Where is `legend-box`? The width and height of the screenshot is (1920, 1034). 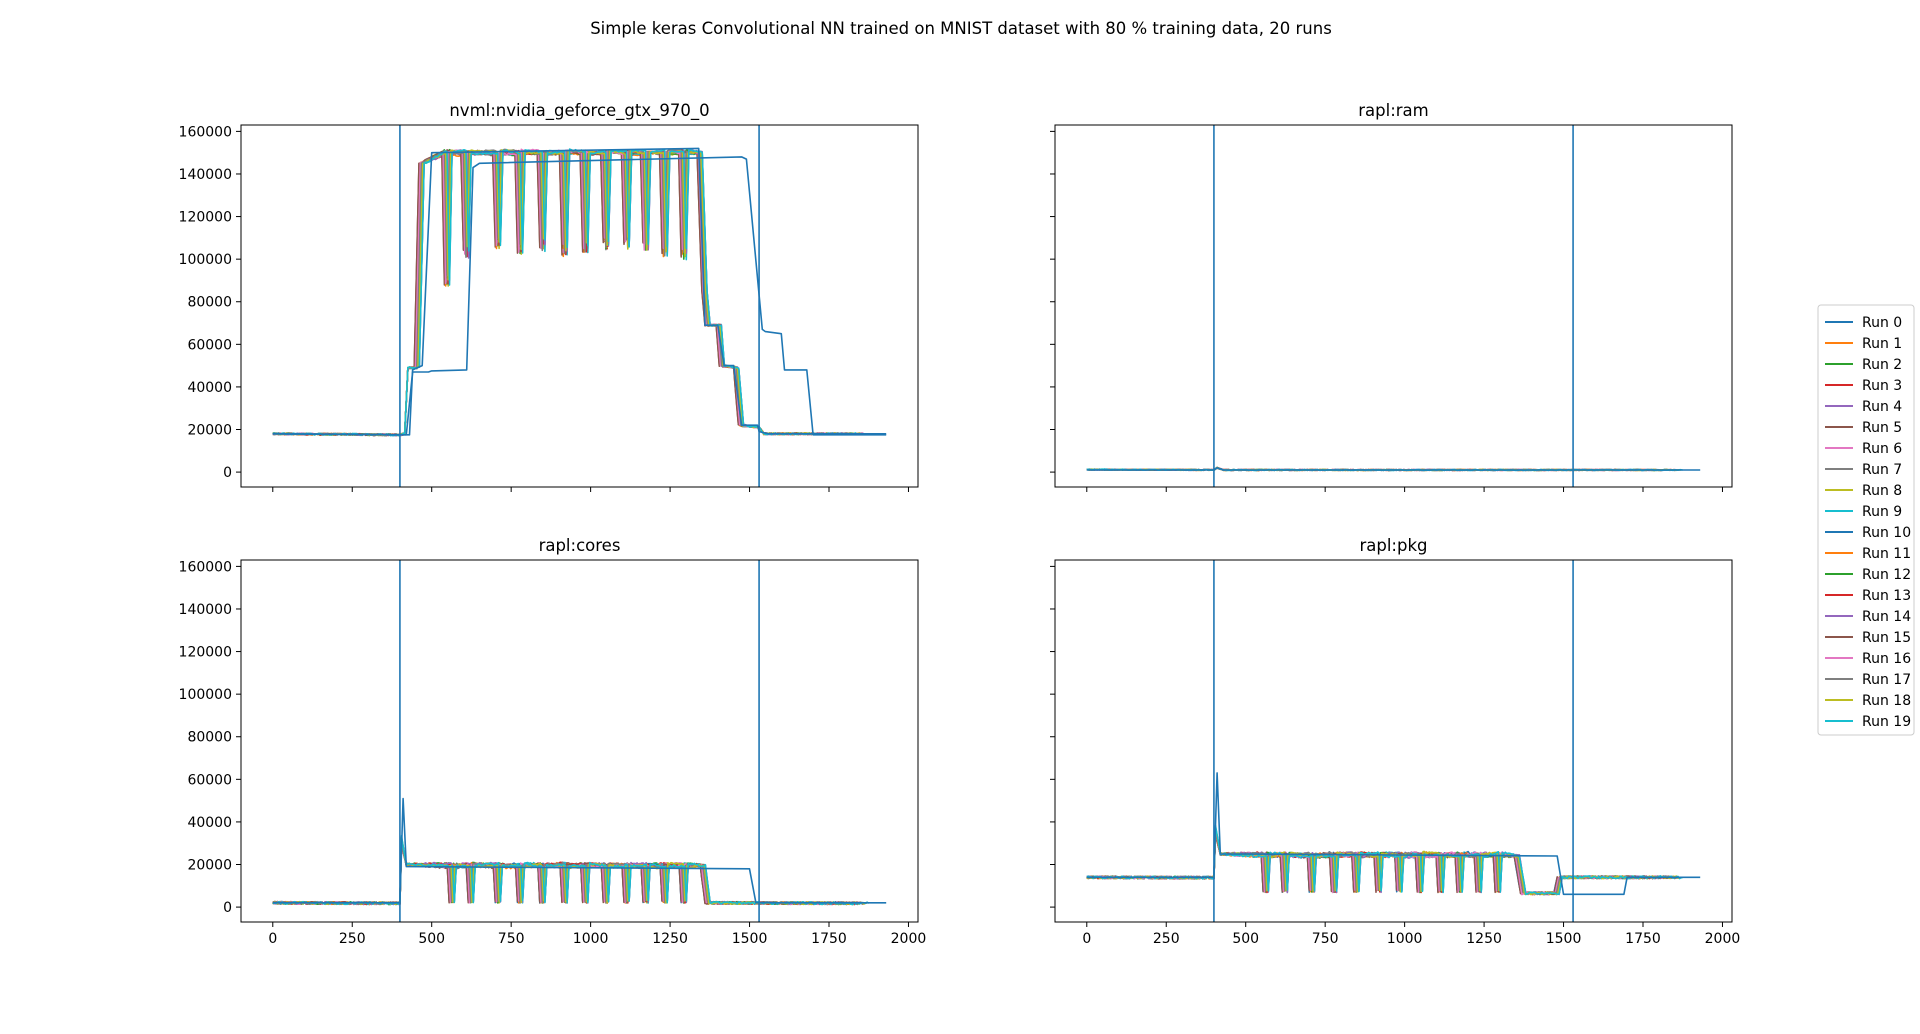 legend-box is located at coordinates (1866, 520).